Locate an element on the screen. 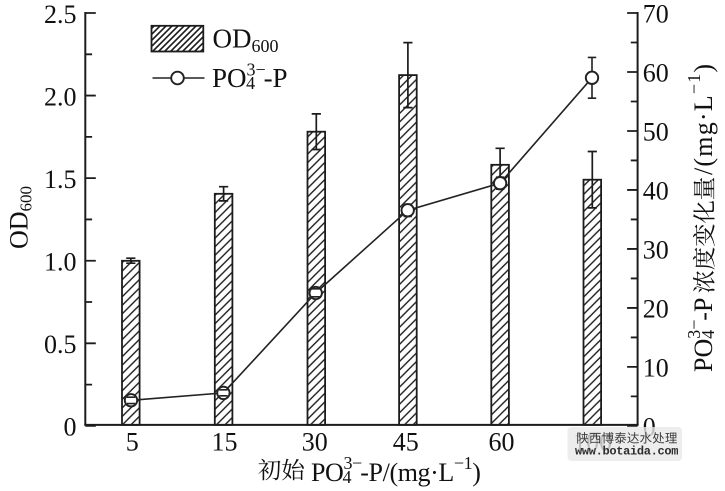 Image resolution: width=725 pixels, height=491 pixels. svg-text: 1.0 is located at coordinates (60, 262).